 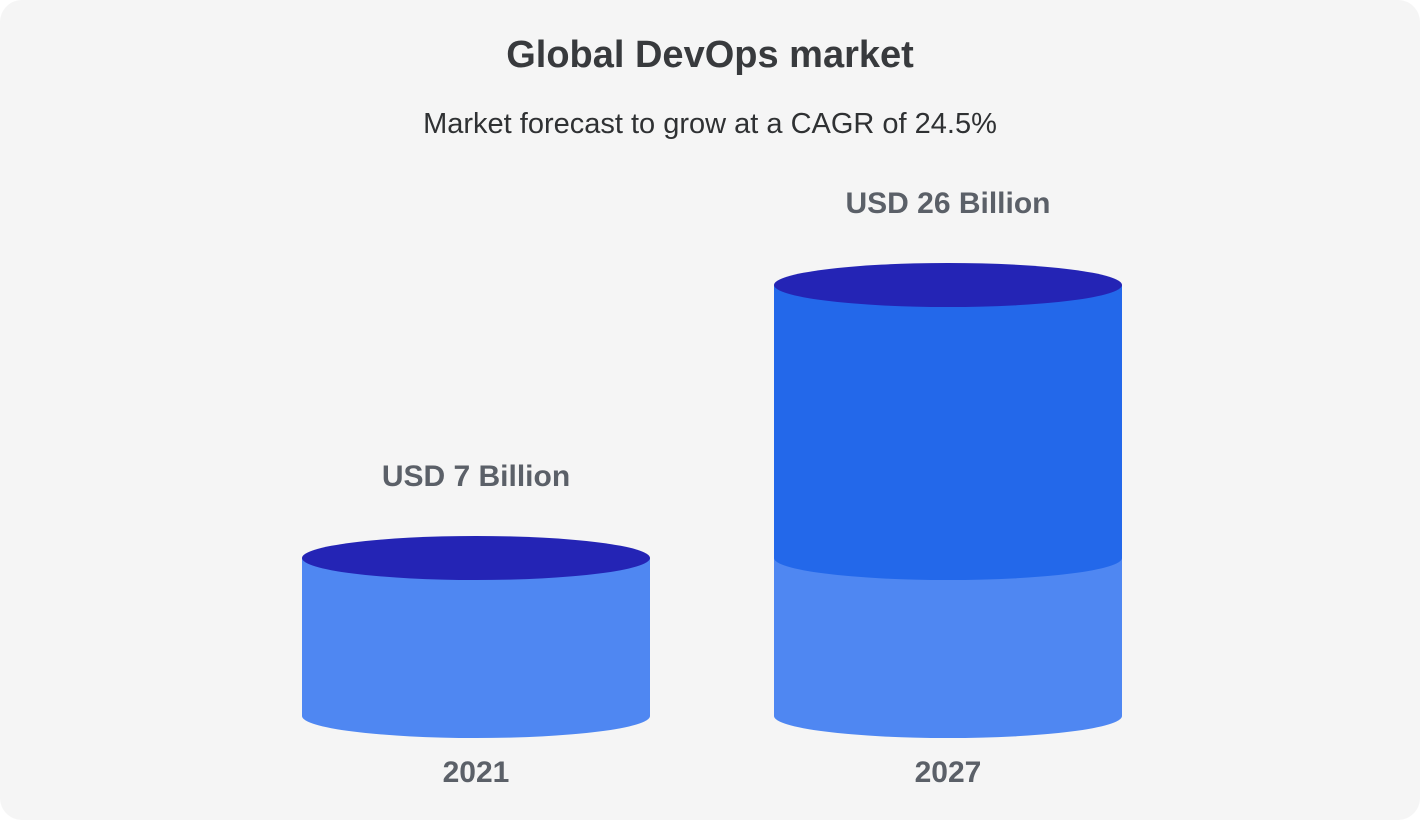 I want to click on value-label: USD 26 Billion, so click(x=947, y=203).